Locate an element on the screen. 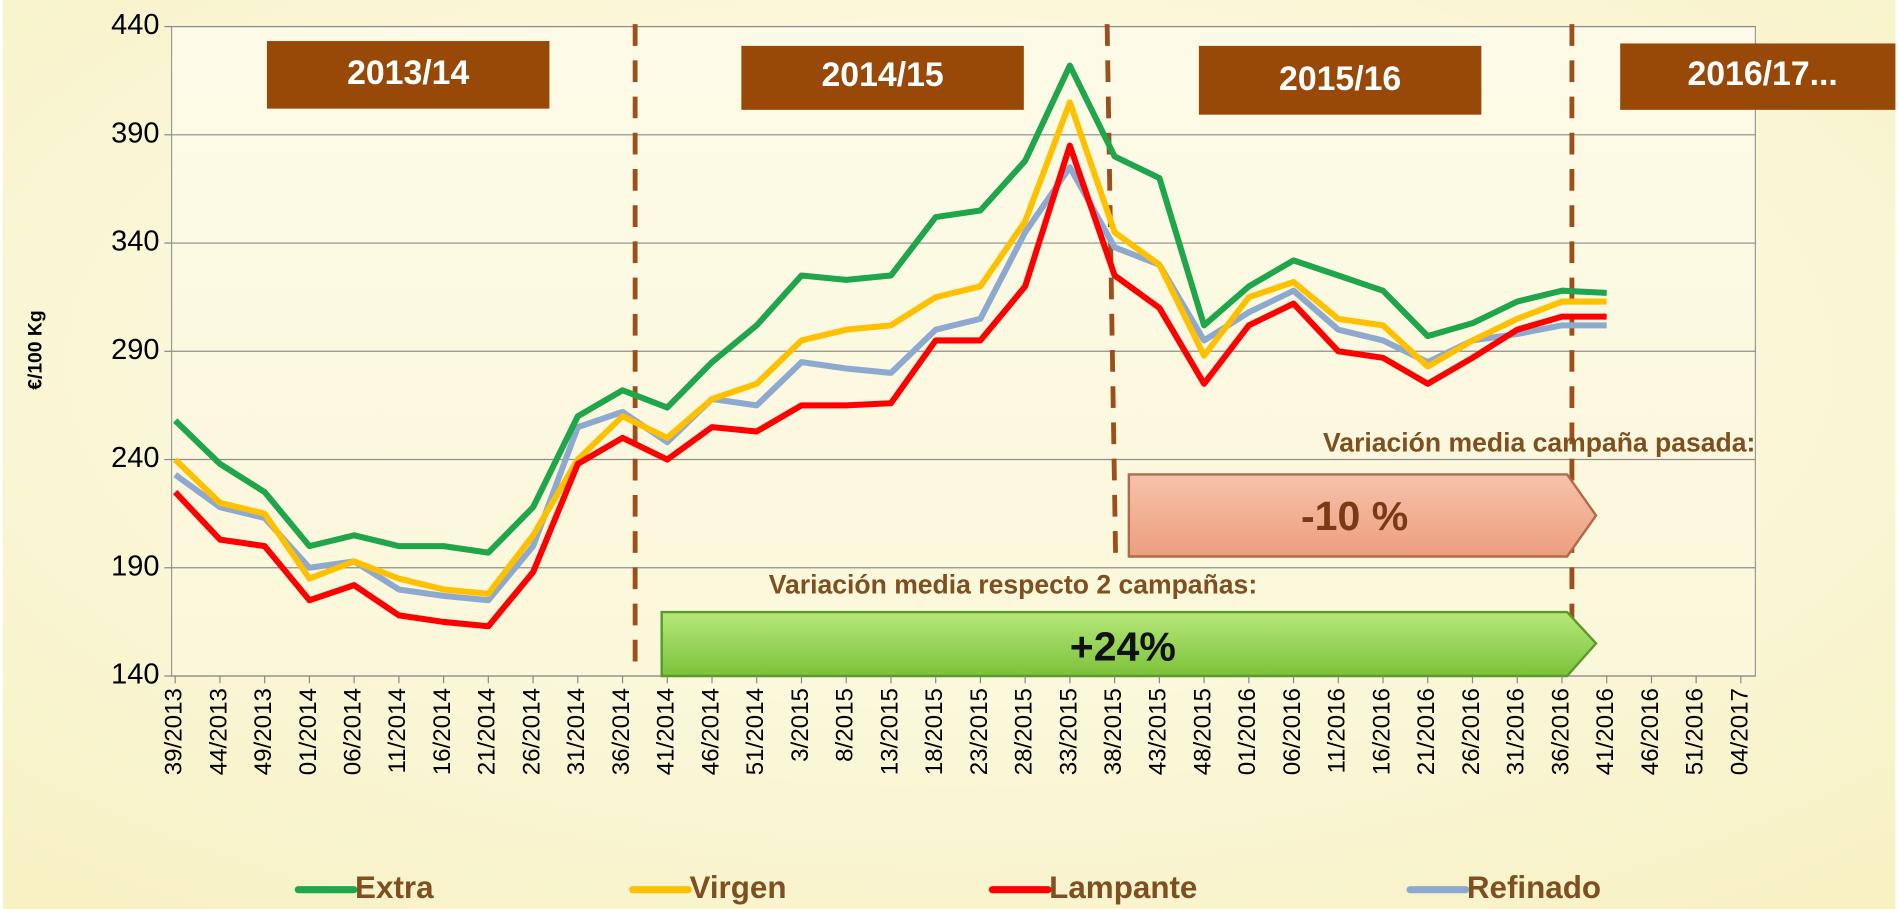  x-tick-label: 41/2016 is located at coordinates (1605, 731).